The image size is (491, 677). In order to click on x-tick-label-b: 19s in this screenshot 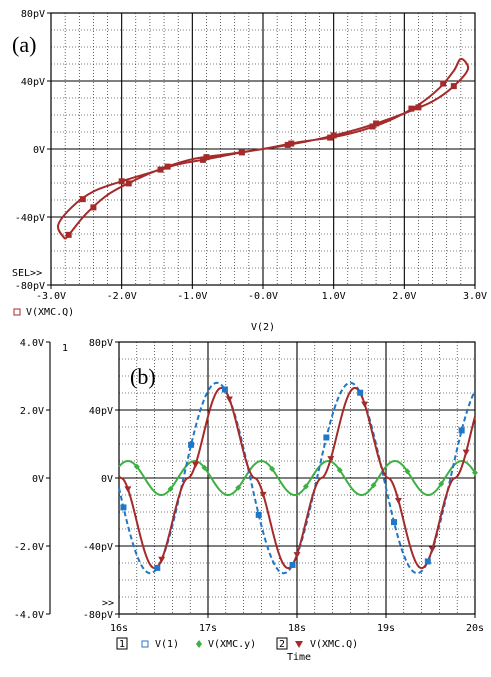, I will do `click(386, 628)`.